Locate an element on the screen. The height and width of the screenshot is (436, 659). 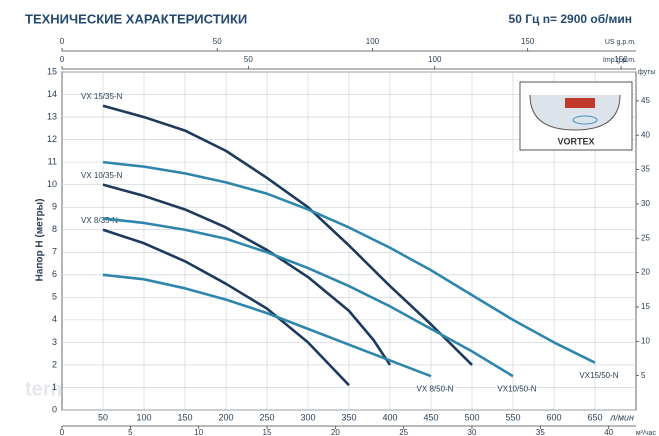
y2-tick-label: 35 is located at coordinates (645, 169).